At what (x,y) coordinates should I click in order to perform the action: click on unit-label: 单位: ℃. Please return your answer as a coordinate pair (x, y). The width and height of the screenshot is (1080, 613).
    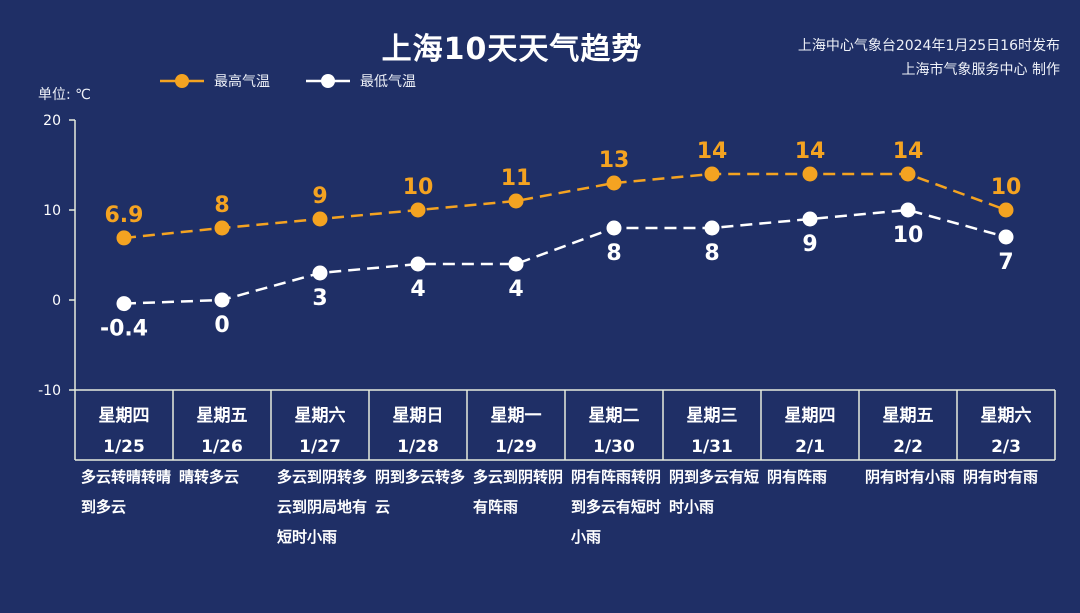
    Looking at the image, I should click on (64, 95).